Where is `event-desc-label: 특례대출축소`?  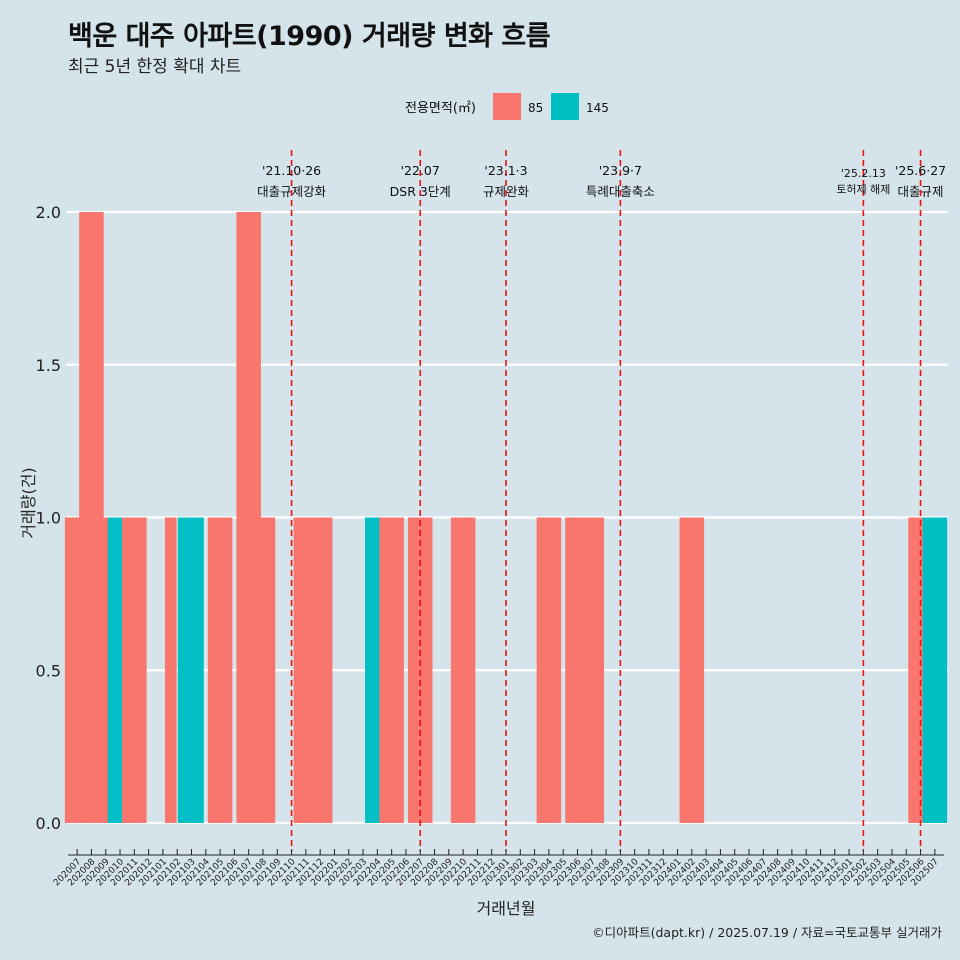 event-desc-label: 특례대출축소 is located at coordinates (620, 191).